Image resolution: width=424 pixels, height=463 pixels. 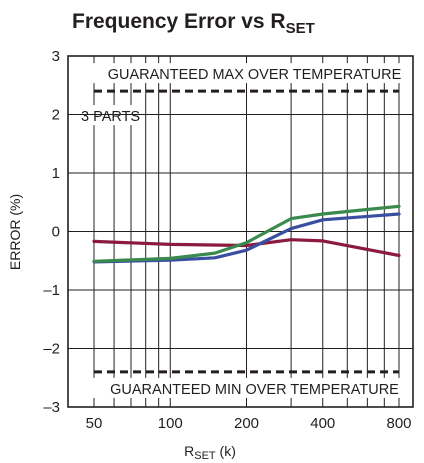 What do you see at coordinates (246, 423) in the screenshot?
I see `x-tick-label: 200` at bounding box center [246, 423].